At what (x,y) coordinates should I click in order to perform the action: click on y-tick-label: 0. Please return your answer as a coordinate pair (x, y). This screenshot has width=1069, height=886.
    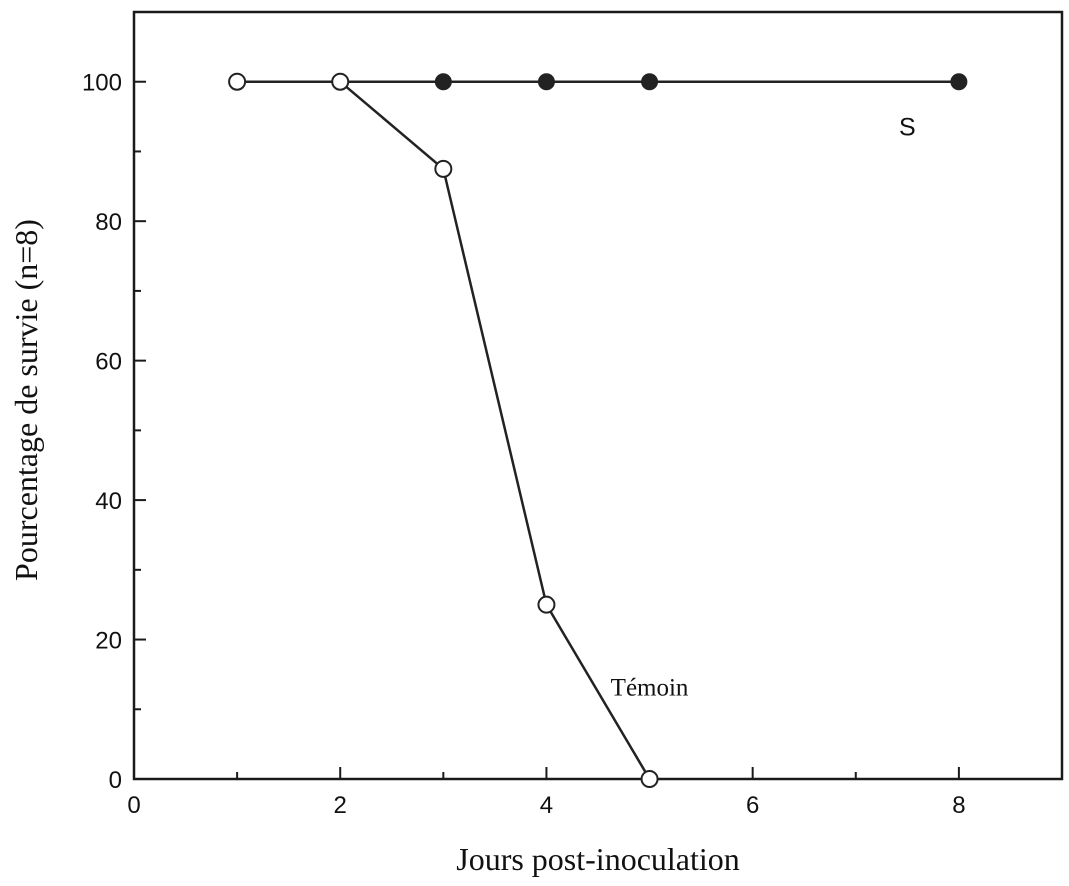
    Looking at the image, I should click on (115, 780).